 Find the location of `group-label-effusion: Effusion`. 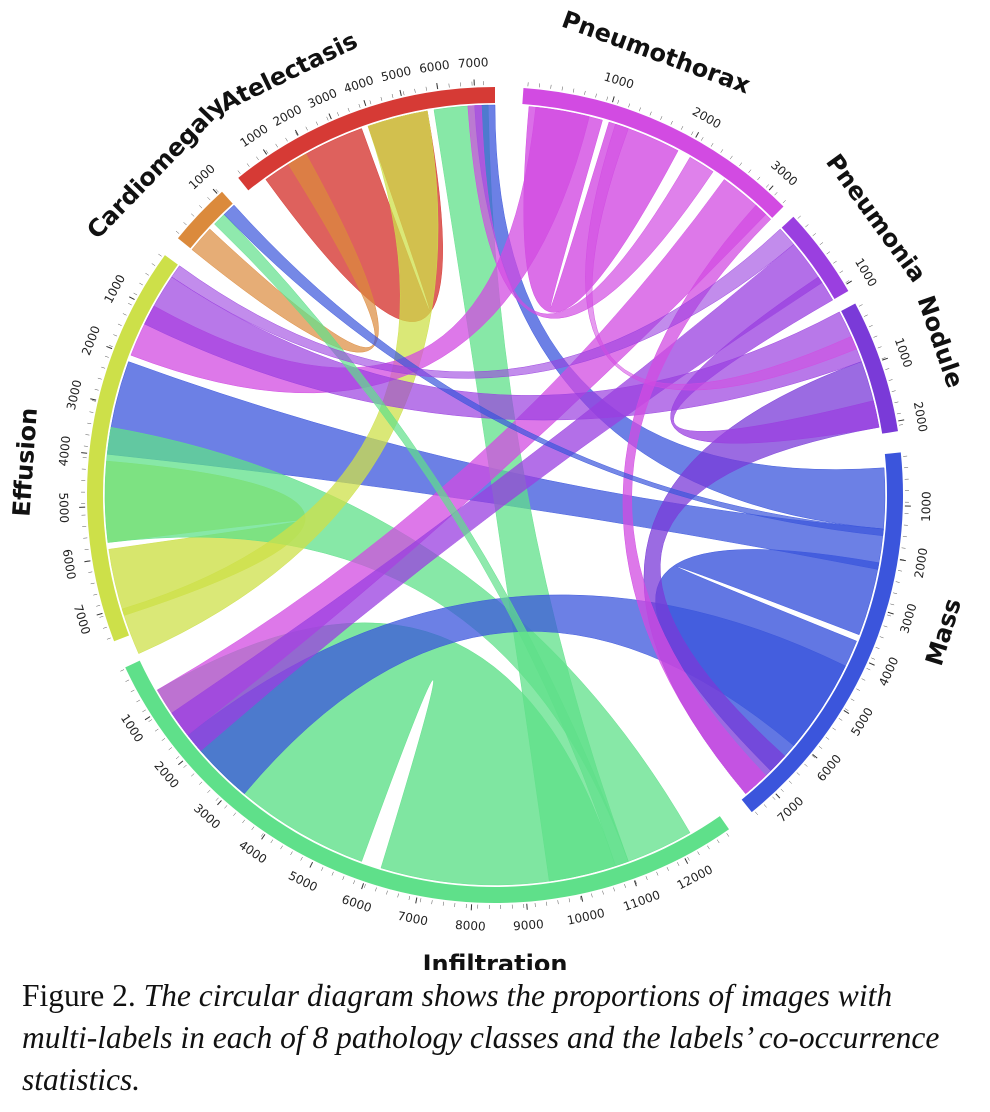

group-label-effusion: Effusion is located at coordinates (25, 462).